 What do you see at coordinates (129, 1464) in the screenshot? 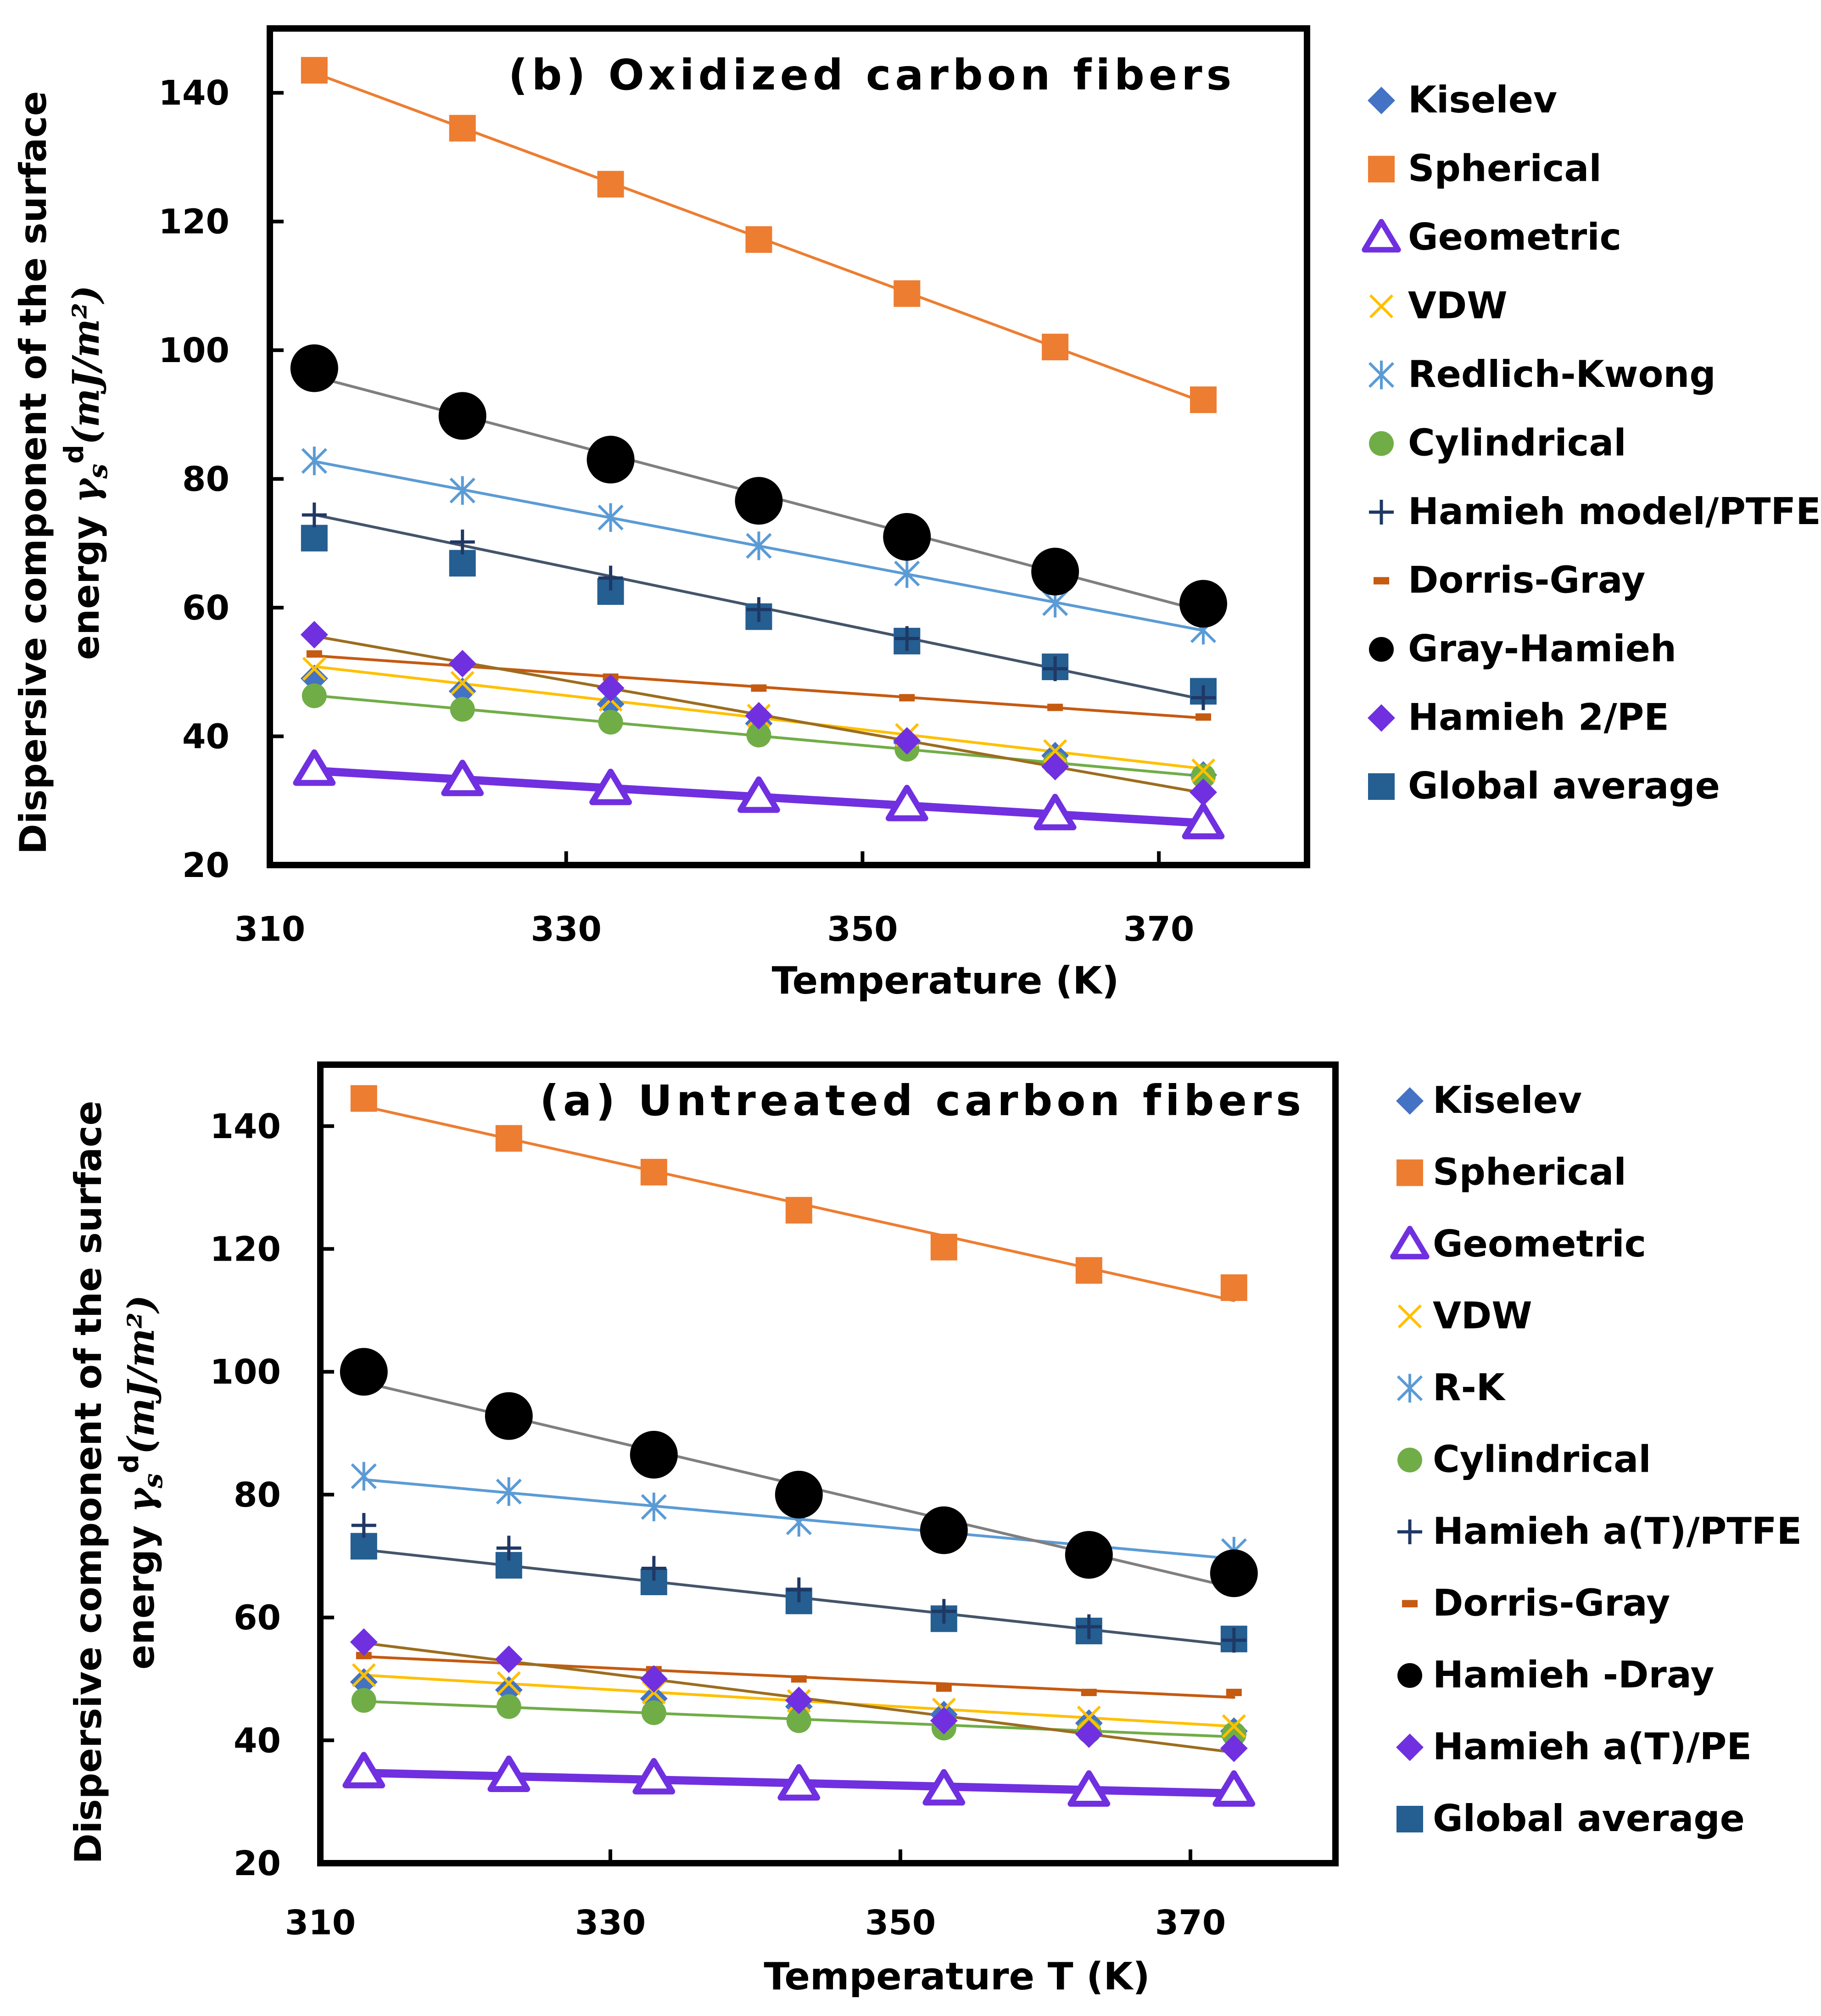
I see `y-axis-label-part: d` at bounding box center [129, 1464].